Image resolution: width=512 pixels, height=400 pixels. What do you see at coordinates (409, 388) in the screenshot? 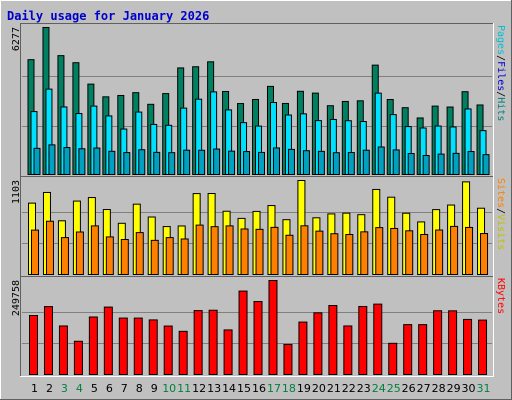
I see `day-label: 26` at bounding box center [409, 388].